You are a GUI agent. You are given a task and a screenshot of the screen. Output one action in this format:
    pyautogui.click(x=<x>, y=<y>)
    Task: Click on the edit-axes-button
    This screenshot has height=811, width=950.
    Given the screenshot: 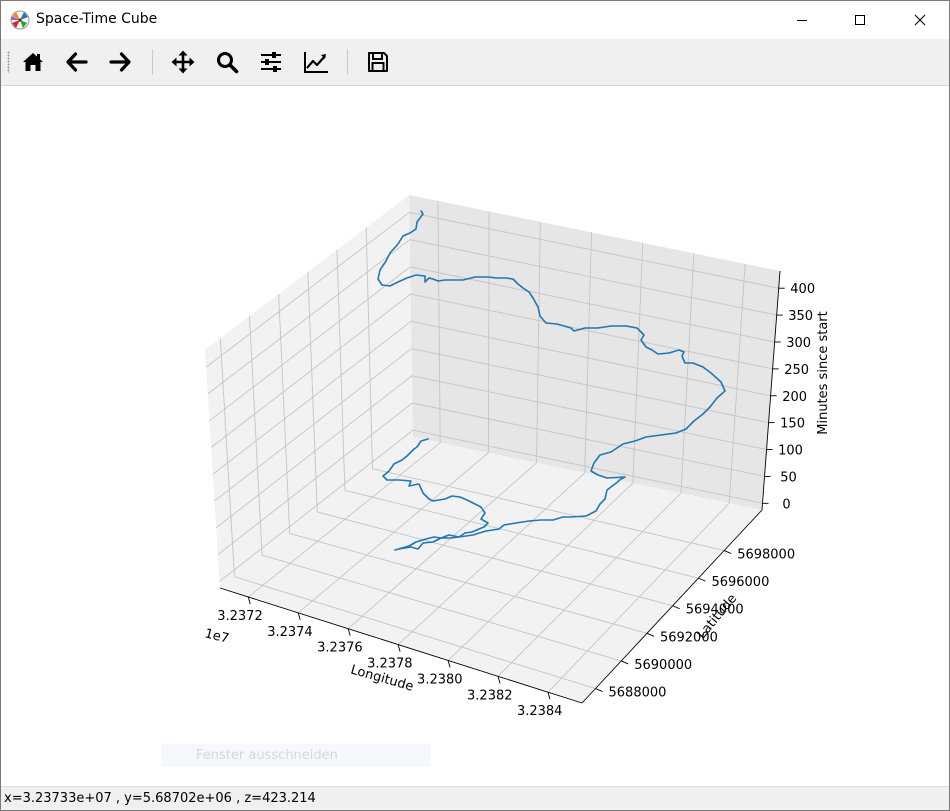 What is the action you would take?
    pyautogui.click(x=316, y=62)
    